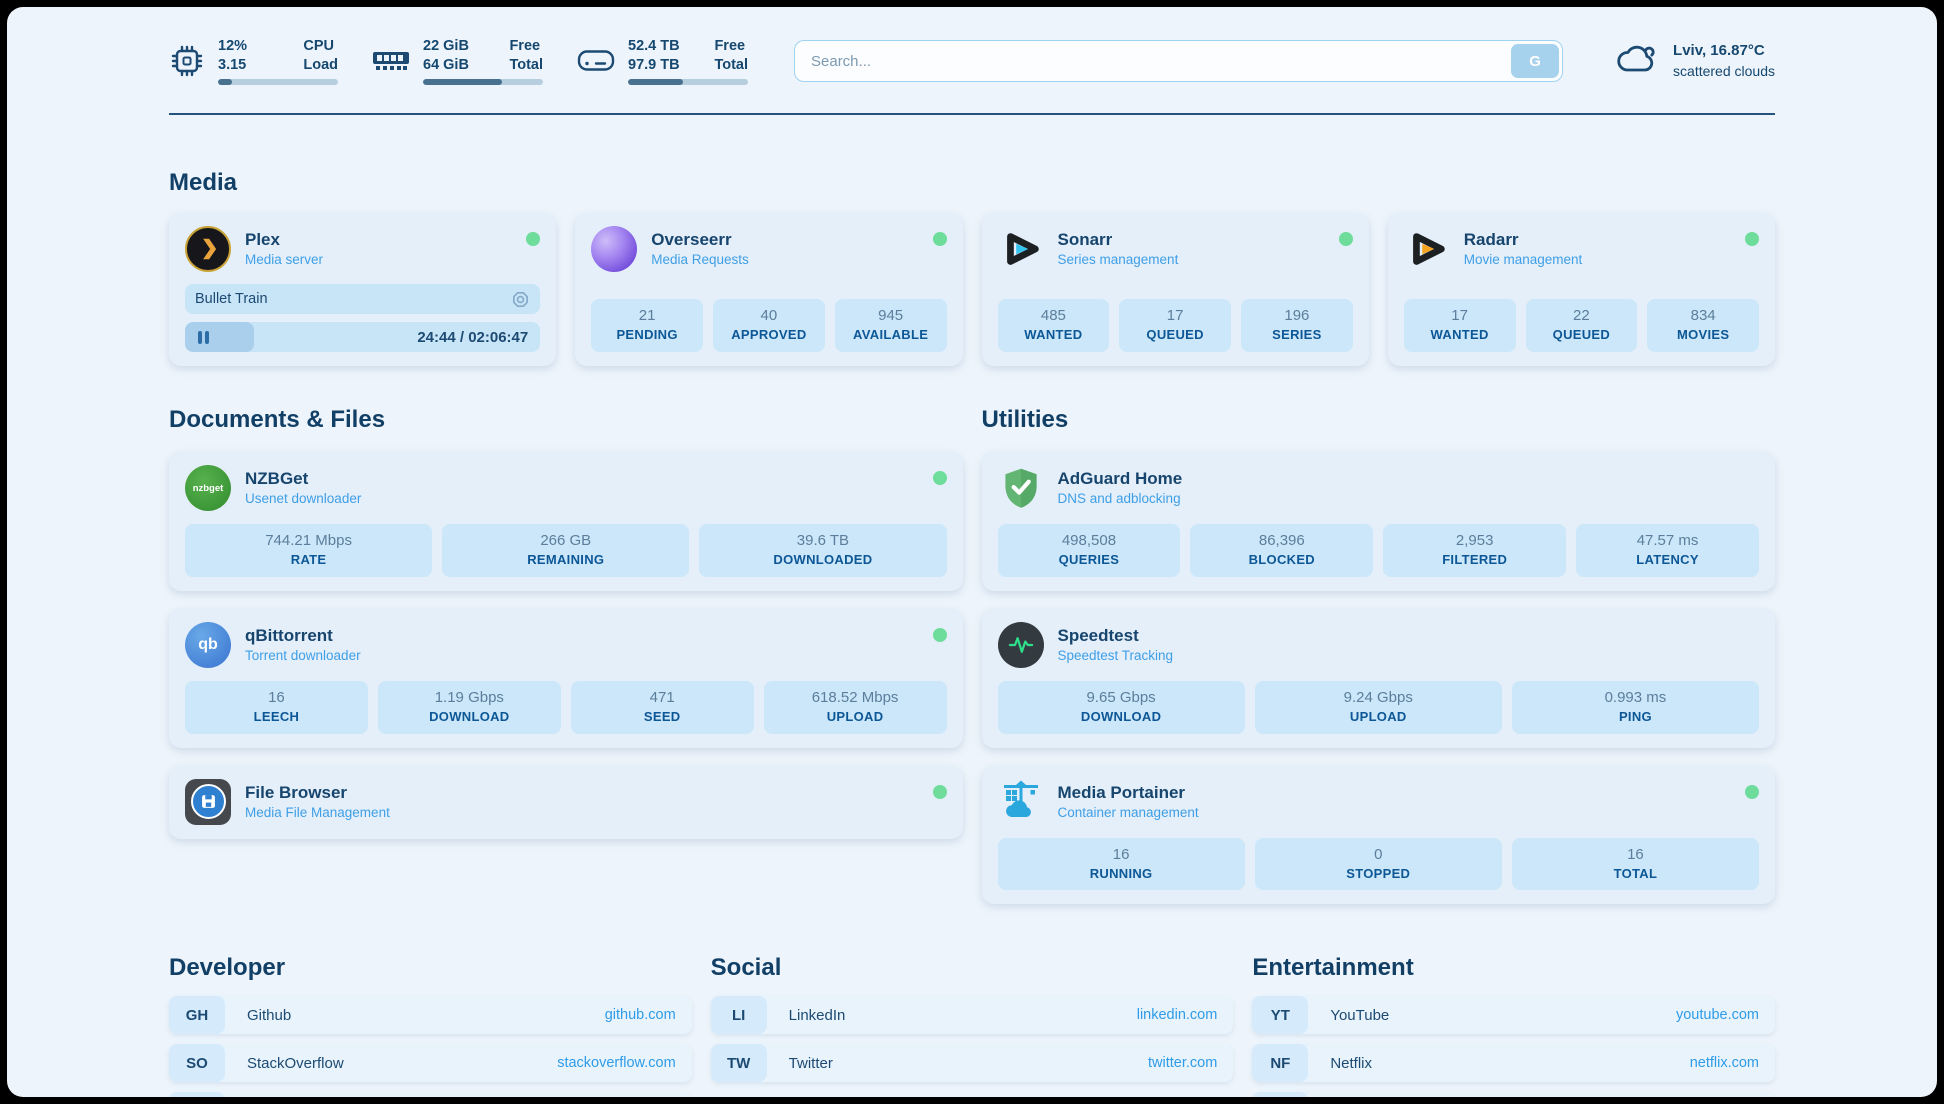  What do you see at coordinates (363, 299) in the screenshot?
I see `now-playing-row: Bullet Train` at bounding box center [363, 299].